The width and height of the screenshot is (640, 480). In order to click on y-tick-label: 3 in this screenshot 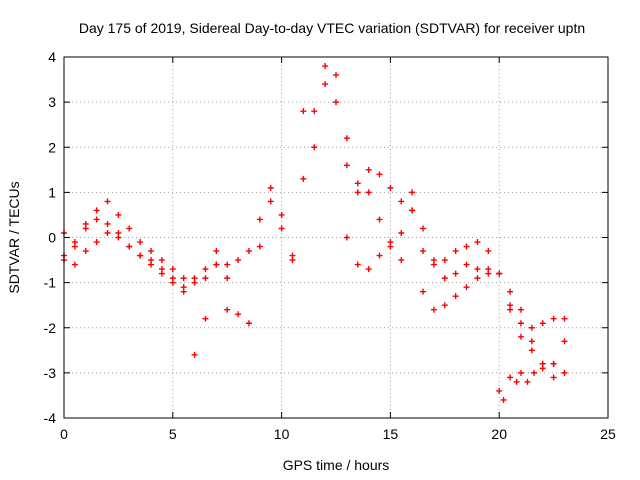, I will do `click(52, 102)`.